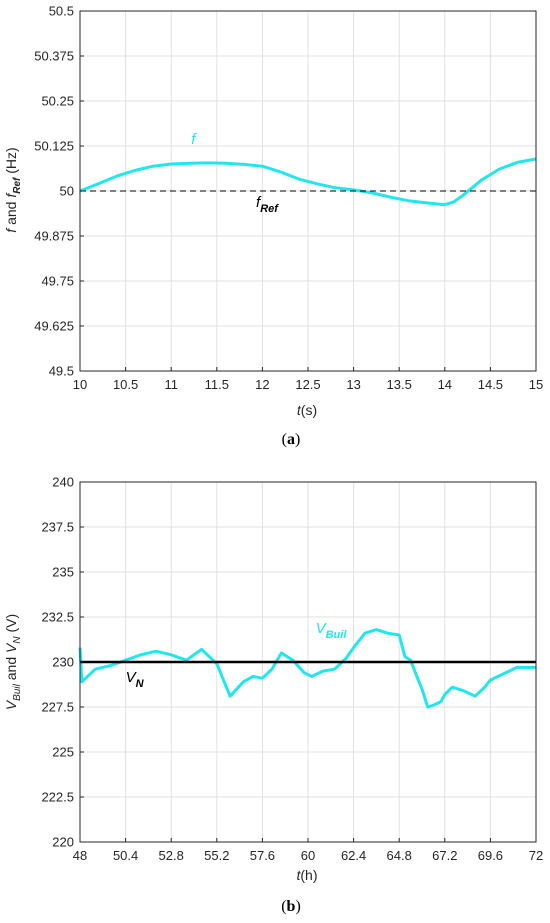 The width and height of the screenshot is (550, 923). What do you see at coordinates (54, 56) in the screenshot?
I see `panel-a-y-tick-label: 50.375` at bounding box center [54, 56].